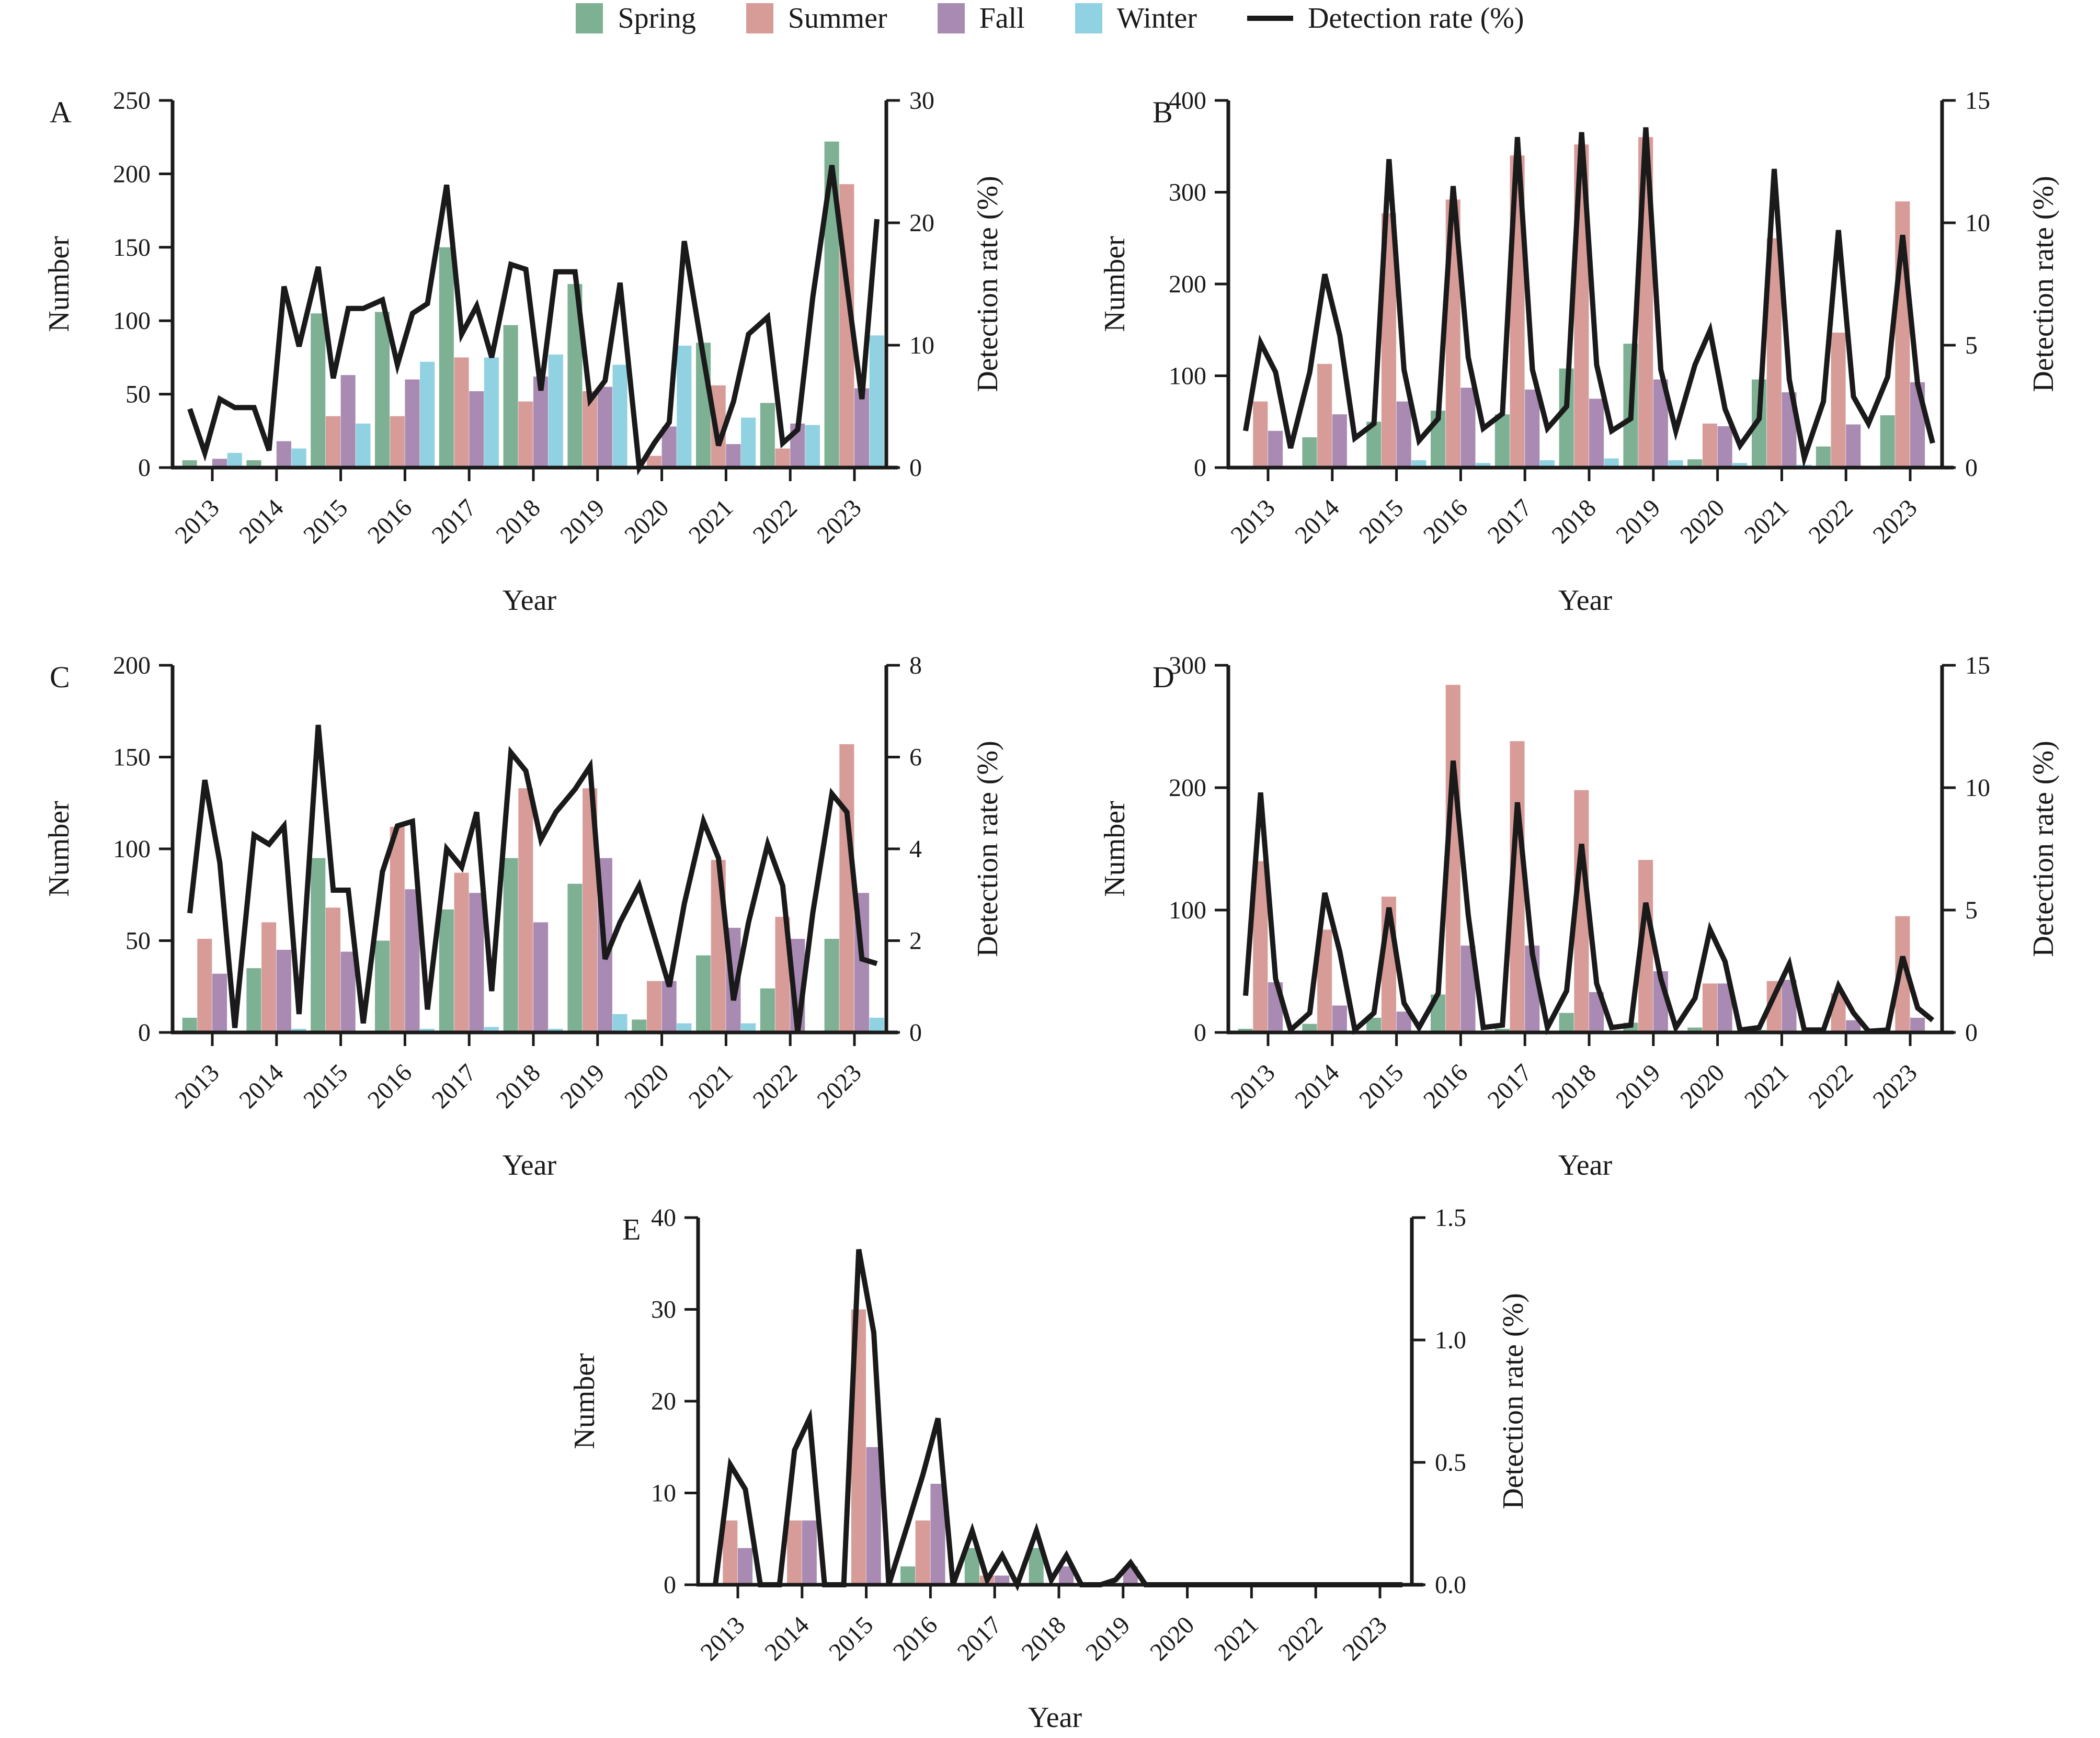  Describe the element at coordinates (1088, 18) in the screenshot. I see `winter-swatch-icon` at that location.